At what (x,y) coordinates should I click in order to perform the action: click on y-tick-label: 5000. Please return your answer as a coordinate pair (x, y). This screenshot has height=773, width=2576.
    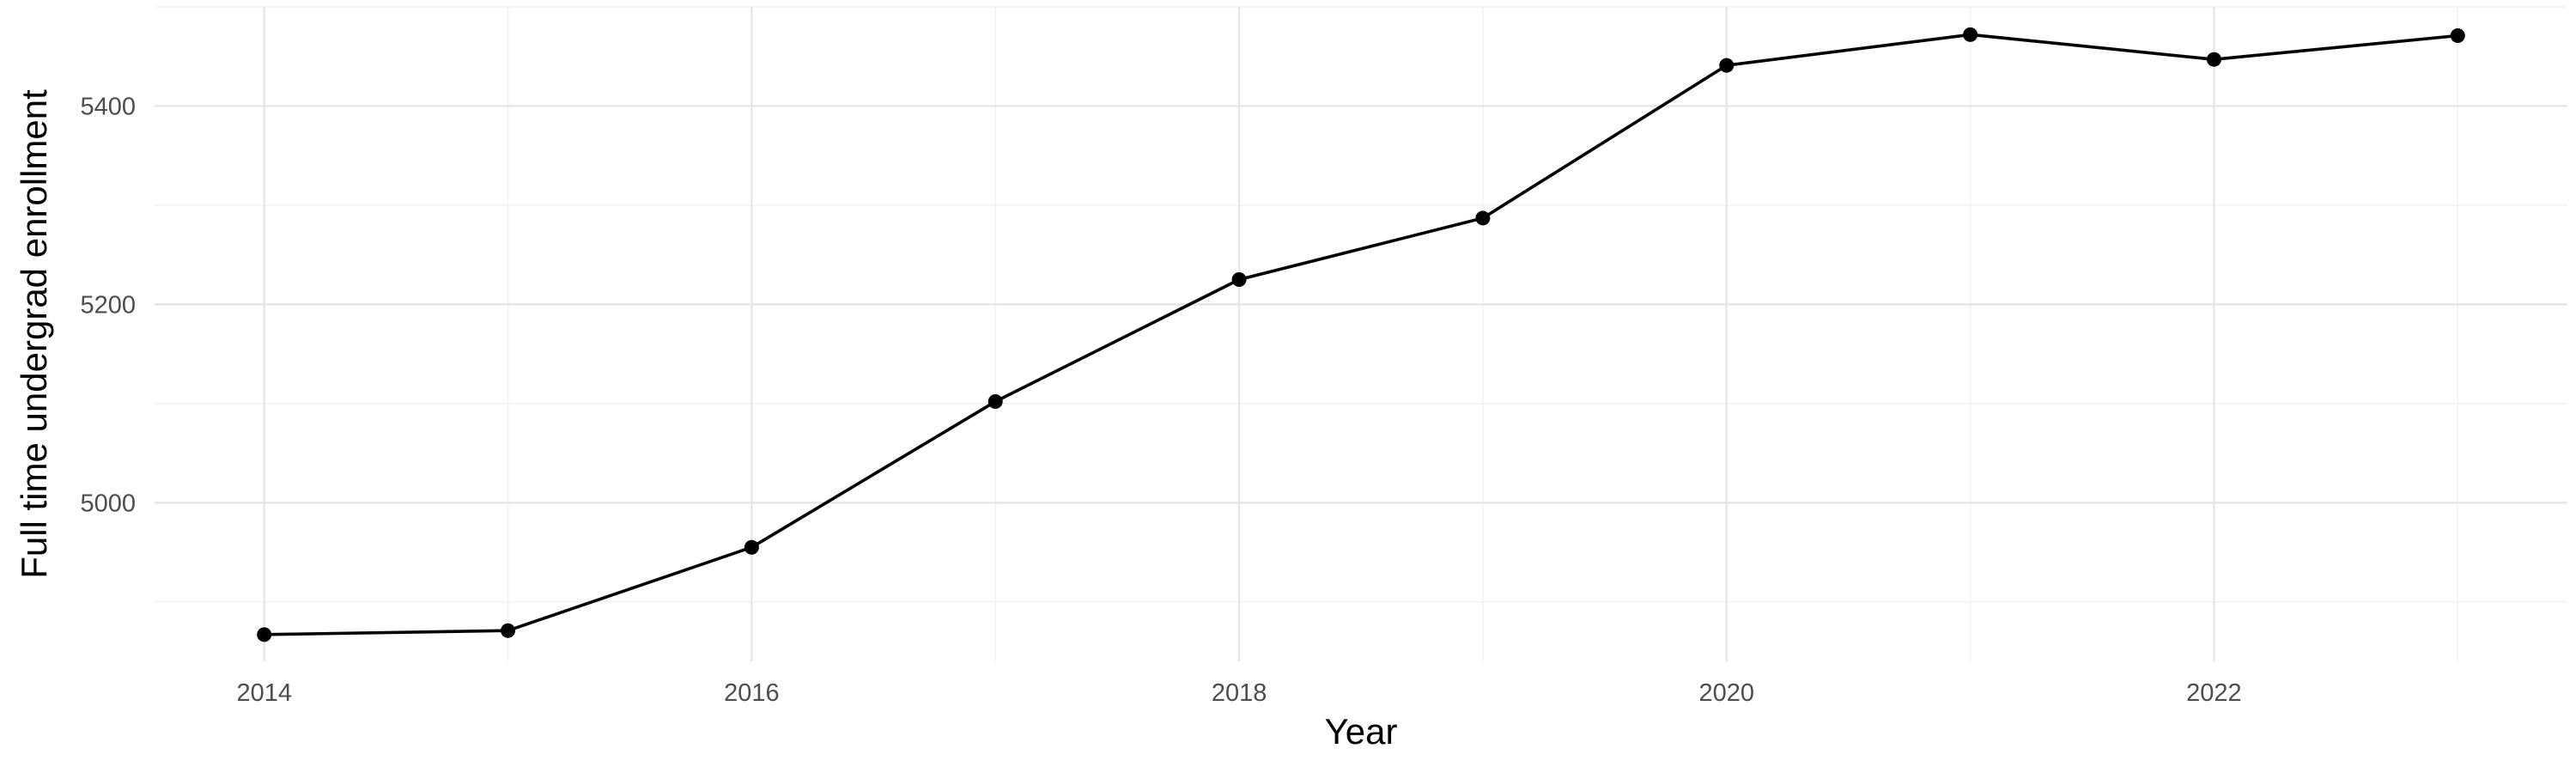
    Looking at the image, I should click on (108, 503).